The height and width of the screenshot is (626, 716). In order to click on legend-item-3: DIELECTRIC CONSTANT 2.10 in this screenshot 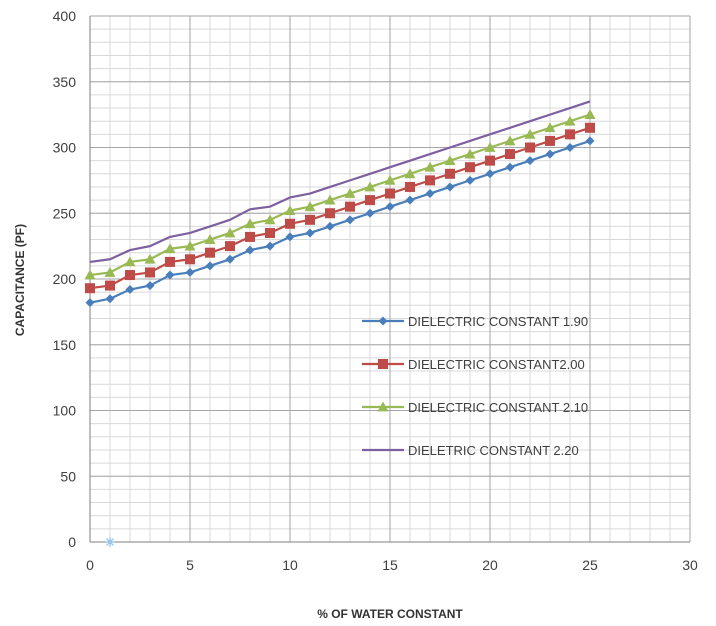, I will do `click(475, 407)`.